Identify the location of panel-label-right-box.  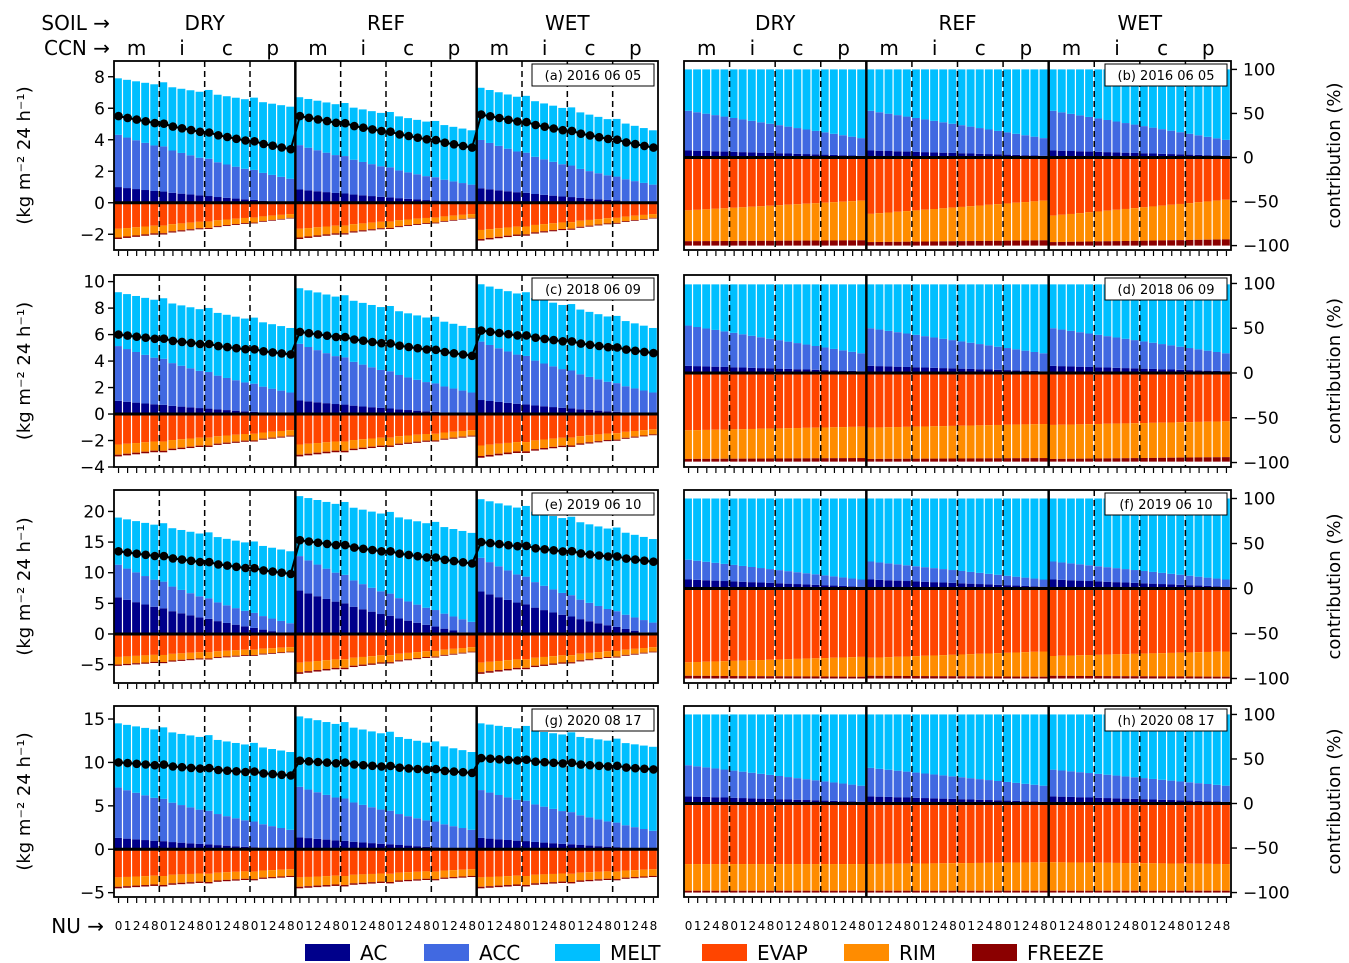
(1166, 75).